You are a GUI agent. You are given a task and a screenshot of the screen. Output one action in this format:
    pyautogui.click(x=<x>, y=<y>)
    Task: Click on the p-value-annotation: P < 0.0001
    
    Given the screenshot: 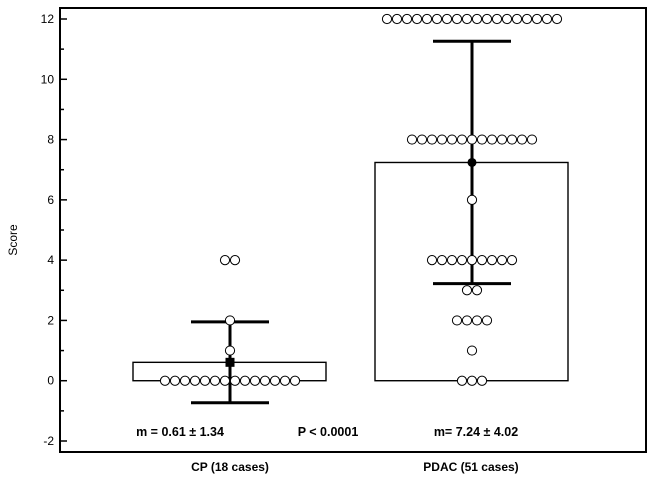 What is the action you would take?
    pyautogui.click(x=328, y=432)
    